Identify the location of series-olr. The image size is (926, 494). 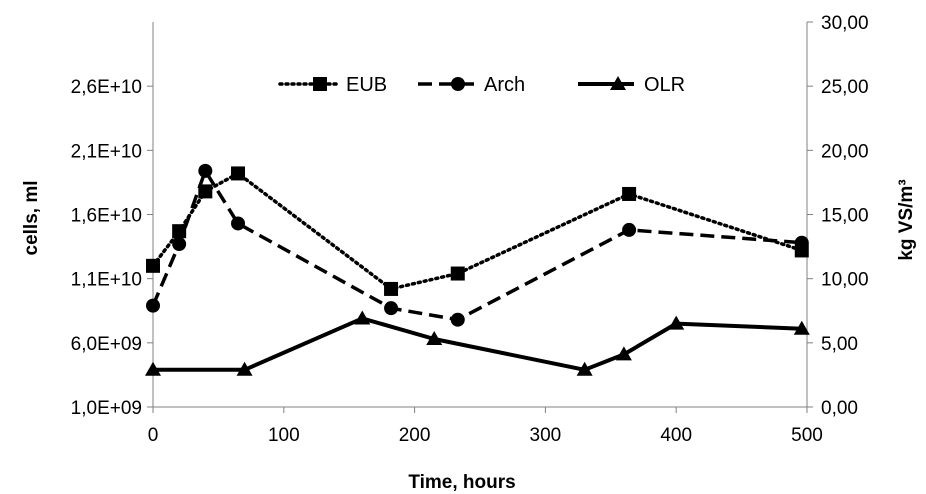
(477, 343).